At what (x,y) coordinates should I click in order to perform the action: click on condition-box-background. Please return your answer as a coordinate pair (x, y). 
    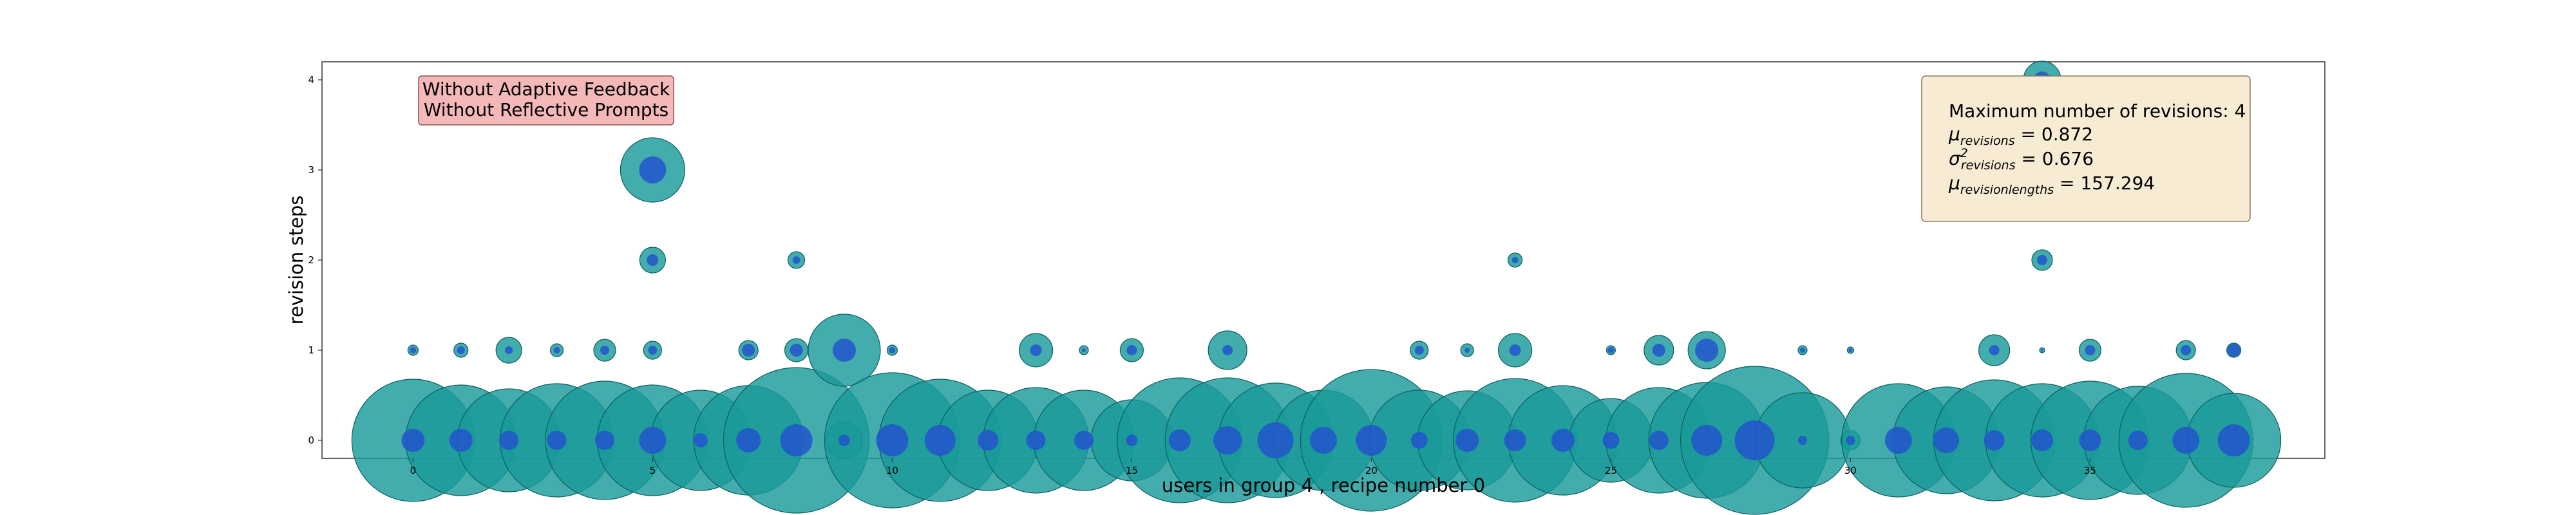
    Looking at the image, I should click on (546, 101).